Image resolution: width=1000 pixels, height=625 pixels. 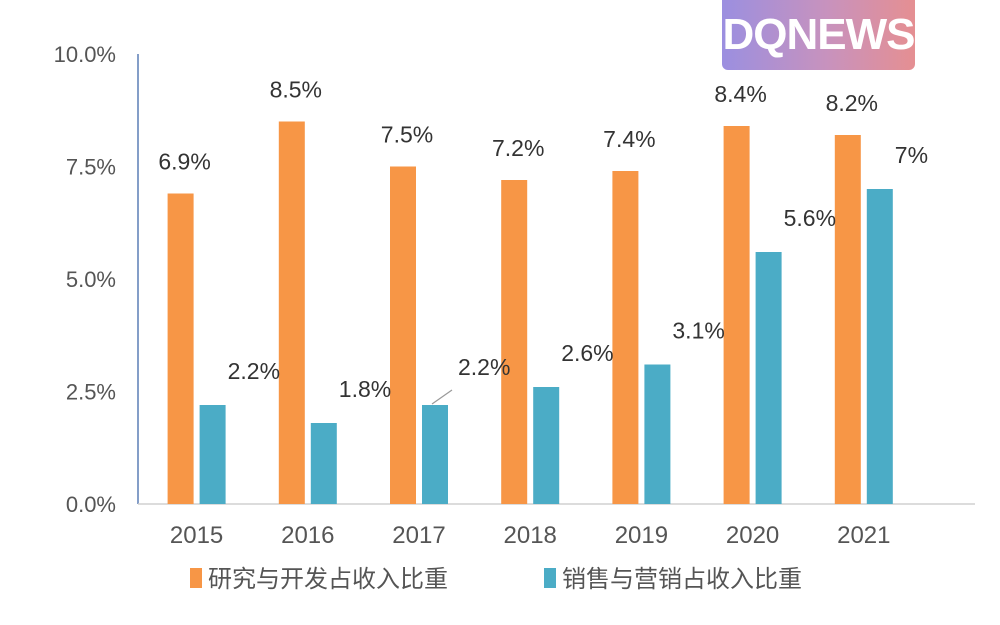 What do you see at coordinates (550, 578) in the screenshot?
I see `legend-swatch-sales` at bounding box center [550, 578].